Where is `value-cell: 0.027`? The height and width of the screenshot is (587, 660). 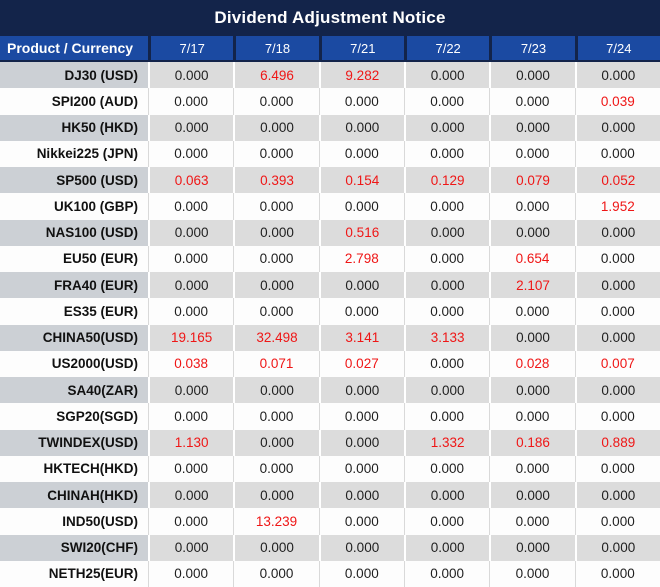 value-cell: 0.027 is located at coordinates (361, 363).